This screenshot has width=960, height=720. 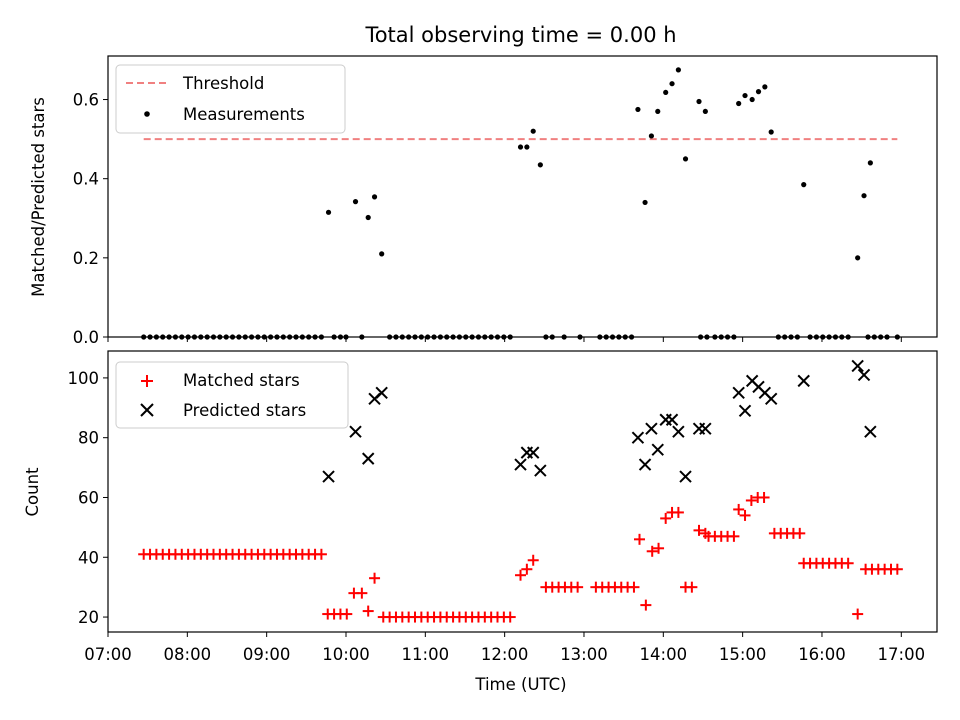 I want to click on ratio-x-axis, so click(x=504, y=339).